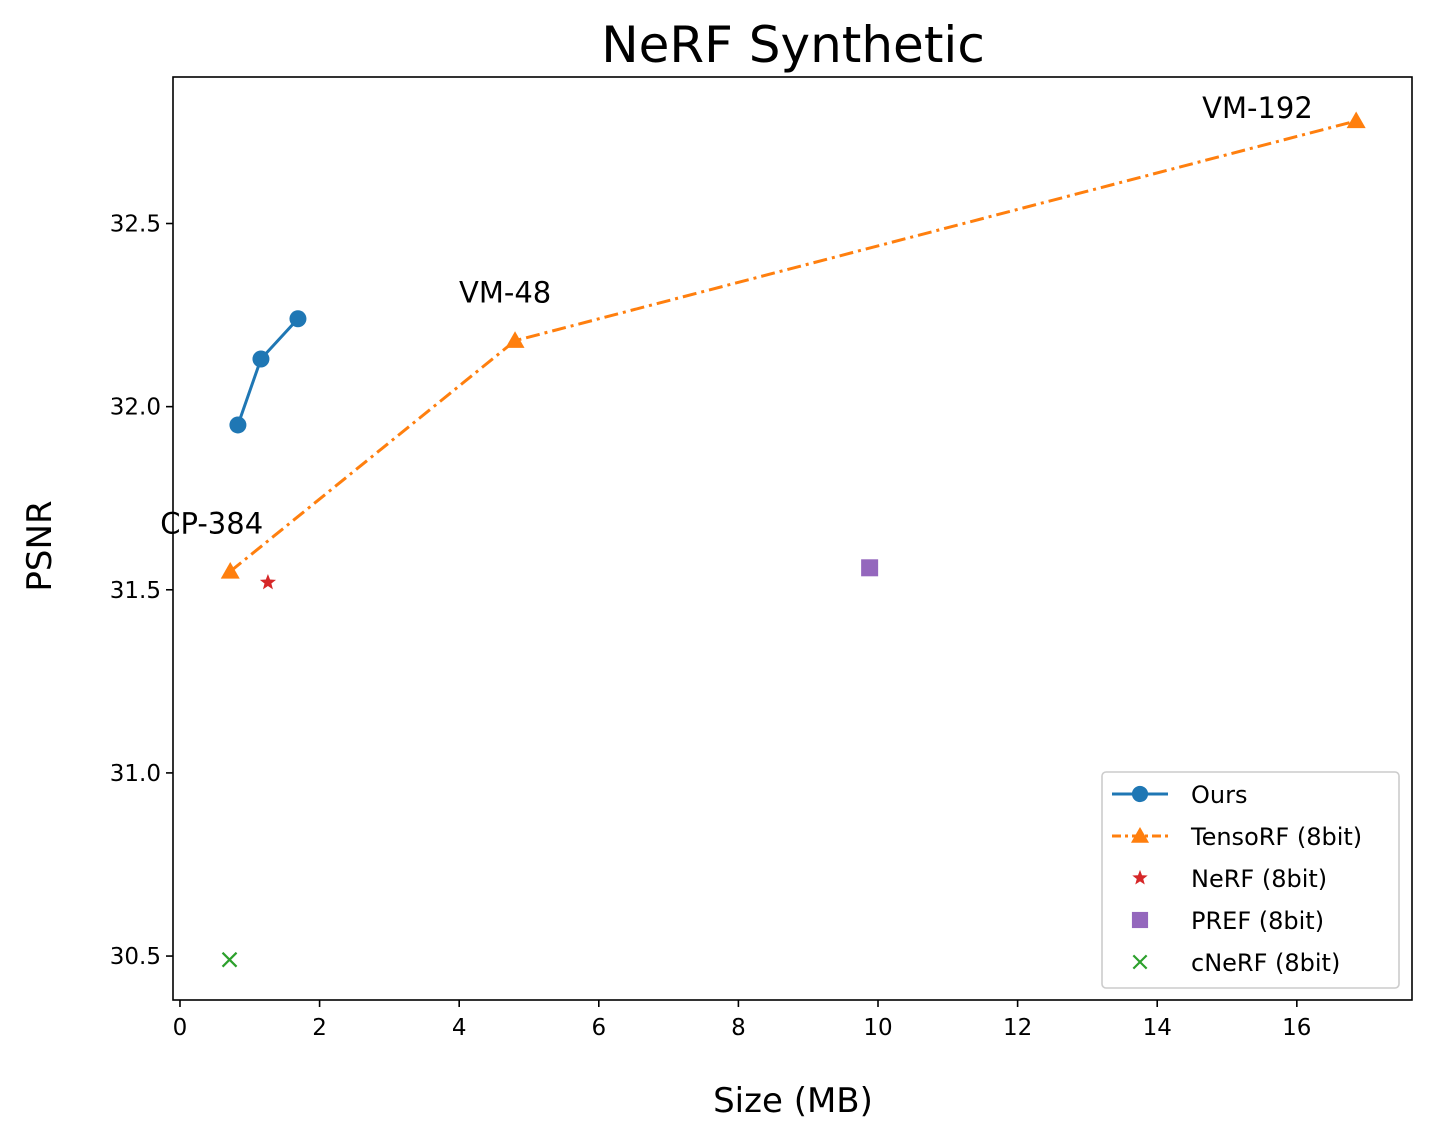 The image size is (1432, 1141). I want to click on data-point-nerf-8bit, so click(268, 581).